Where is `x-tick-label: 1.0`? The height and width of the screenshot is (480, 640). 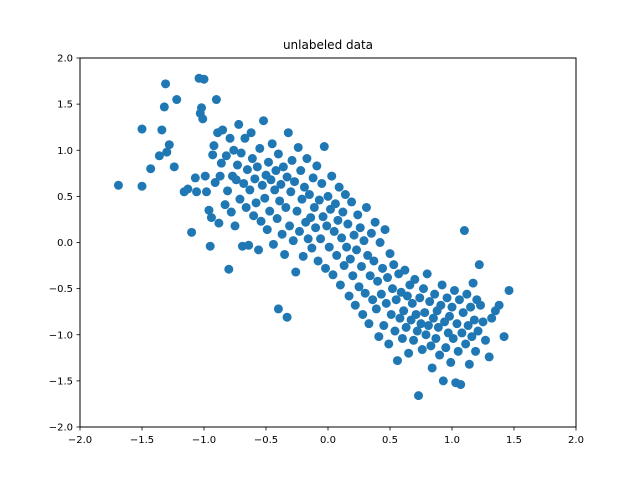 x-tick-label: 1.0 is located at coordinates (452, 440).